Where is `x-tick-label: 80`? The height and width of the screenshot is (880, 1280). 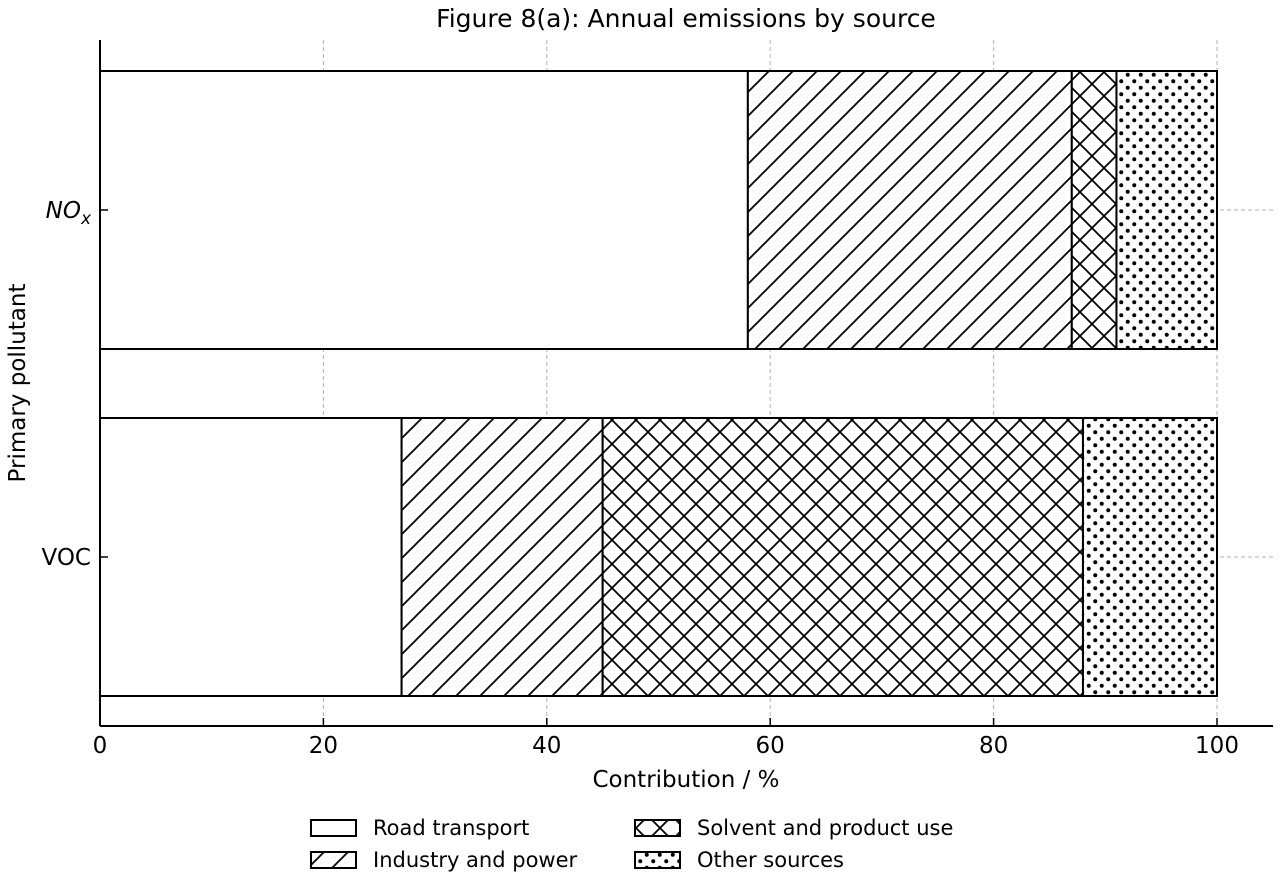 x-tick-label: 80 is located at coordinates (993, 746).